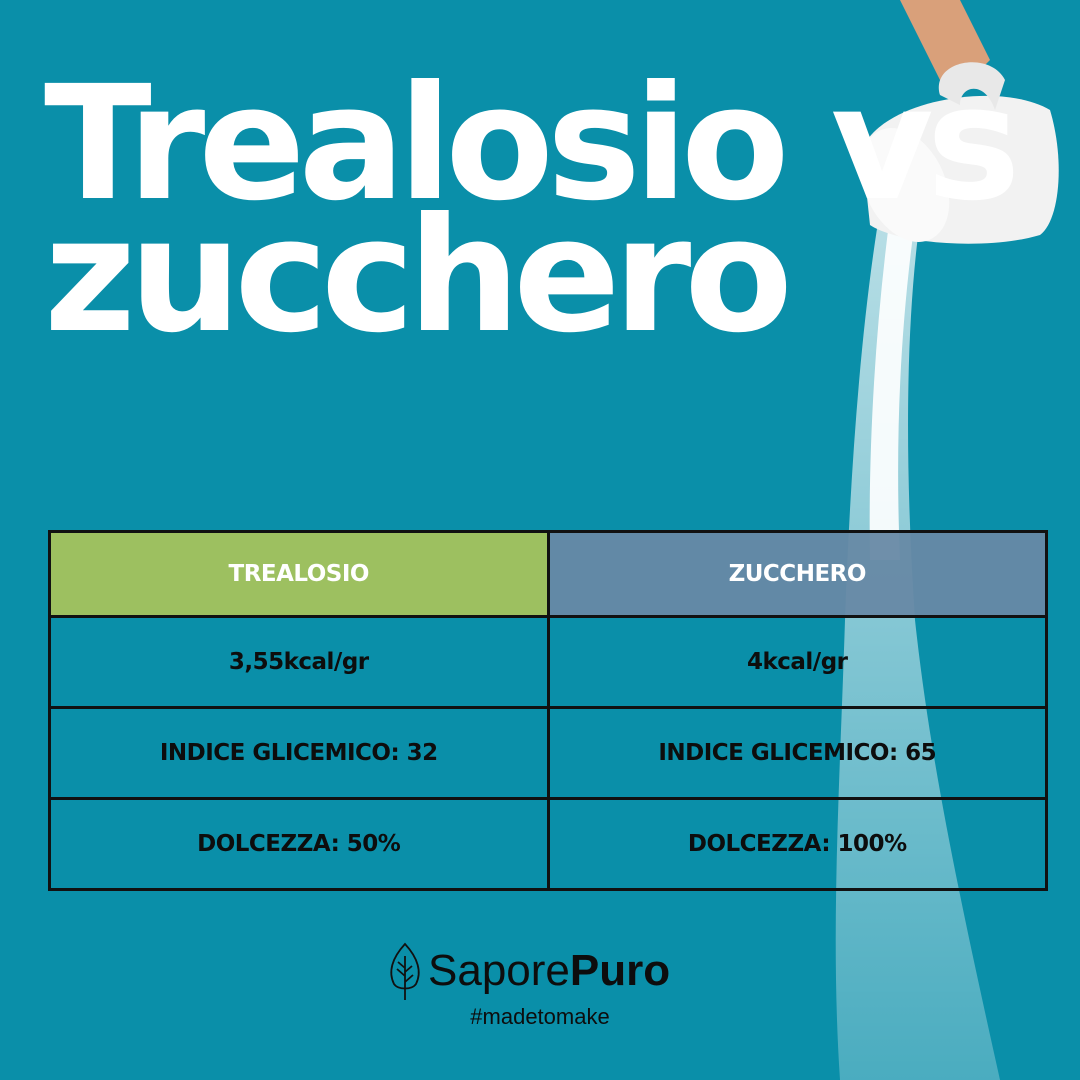  I want to click on brand-name: SaporePuro, so click(549, 971).